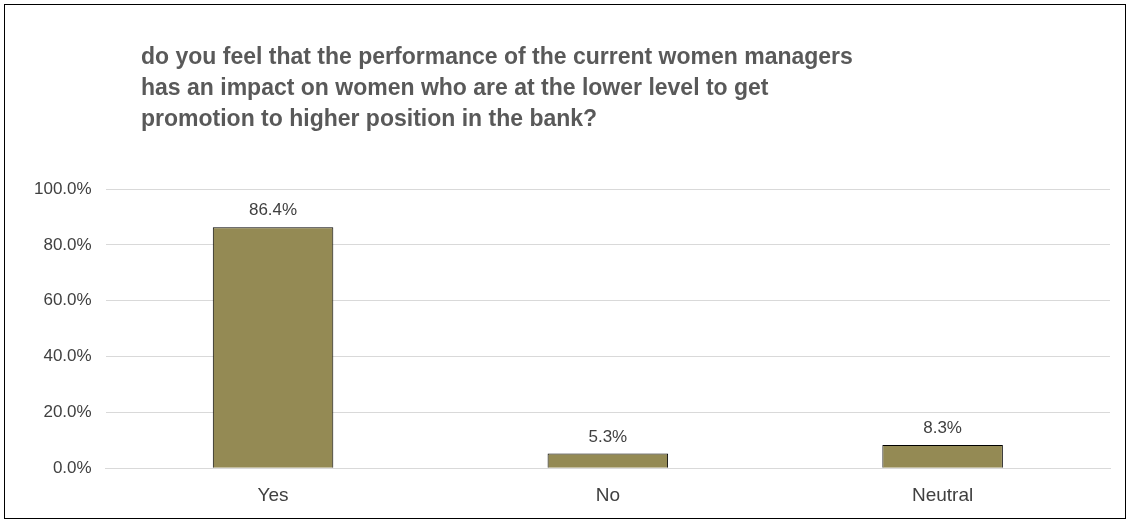 Image resolution: width=1132 pixels, height=525 pixels. I want to click on data-label: 86.4%, so click(273, 210).